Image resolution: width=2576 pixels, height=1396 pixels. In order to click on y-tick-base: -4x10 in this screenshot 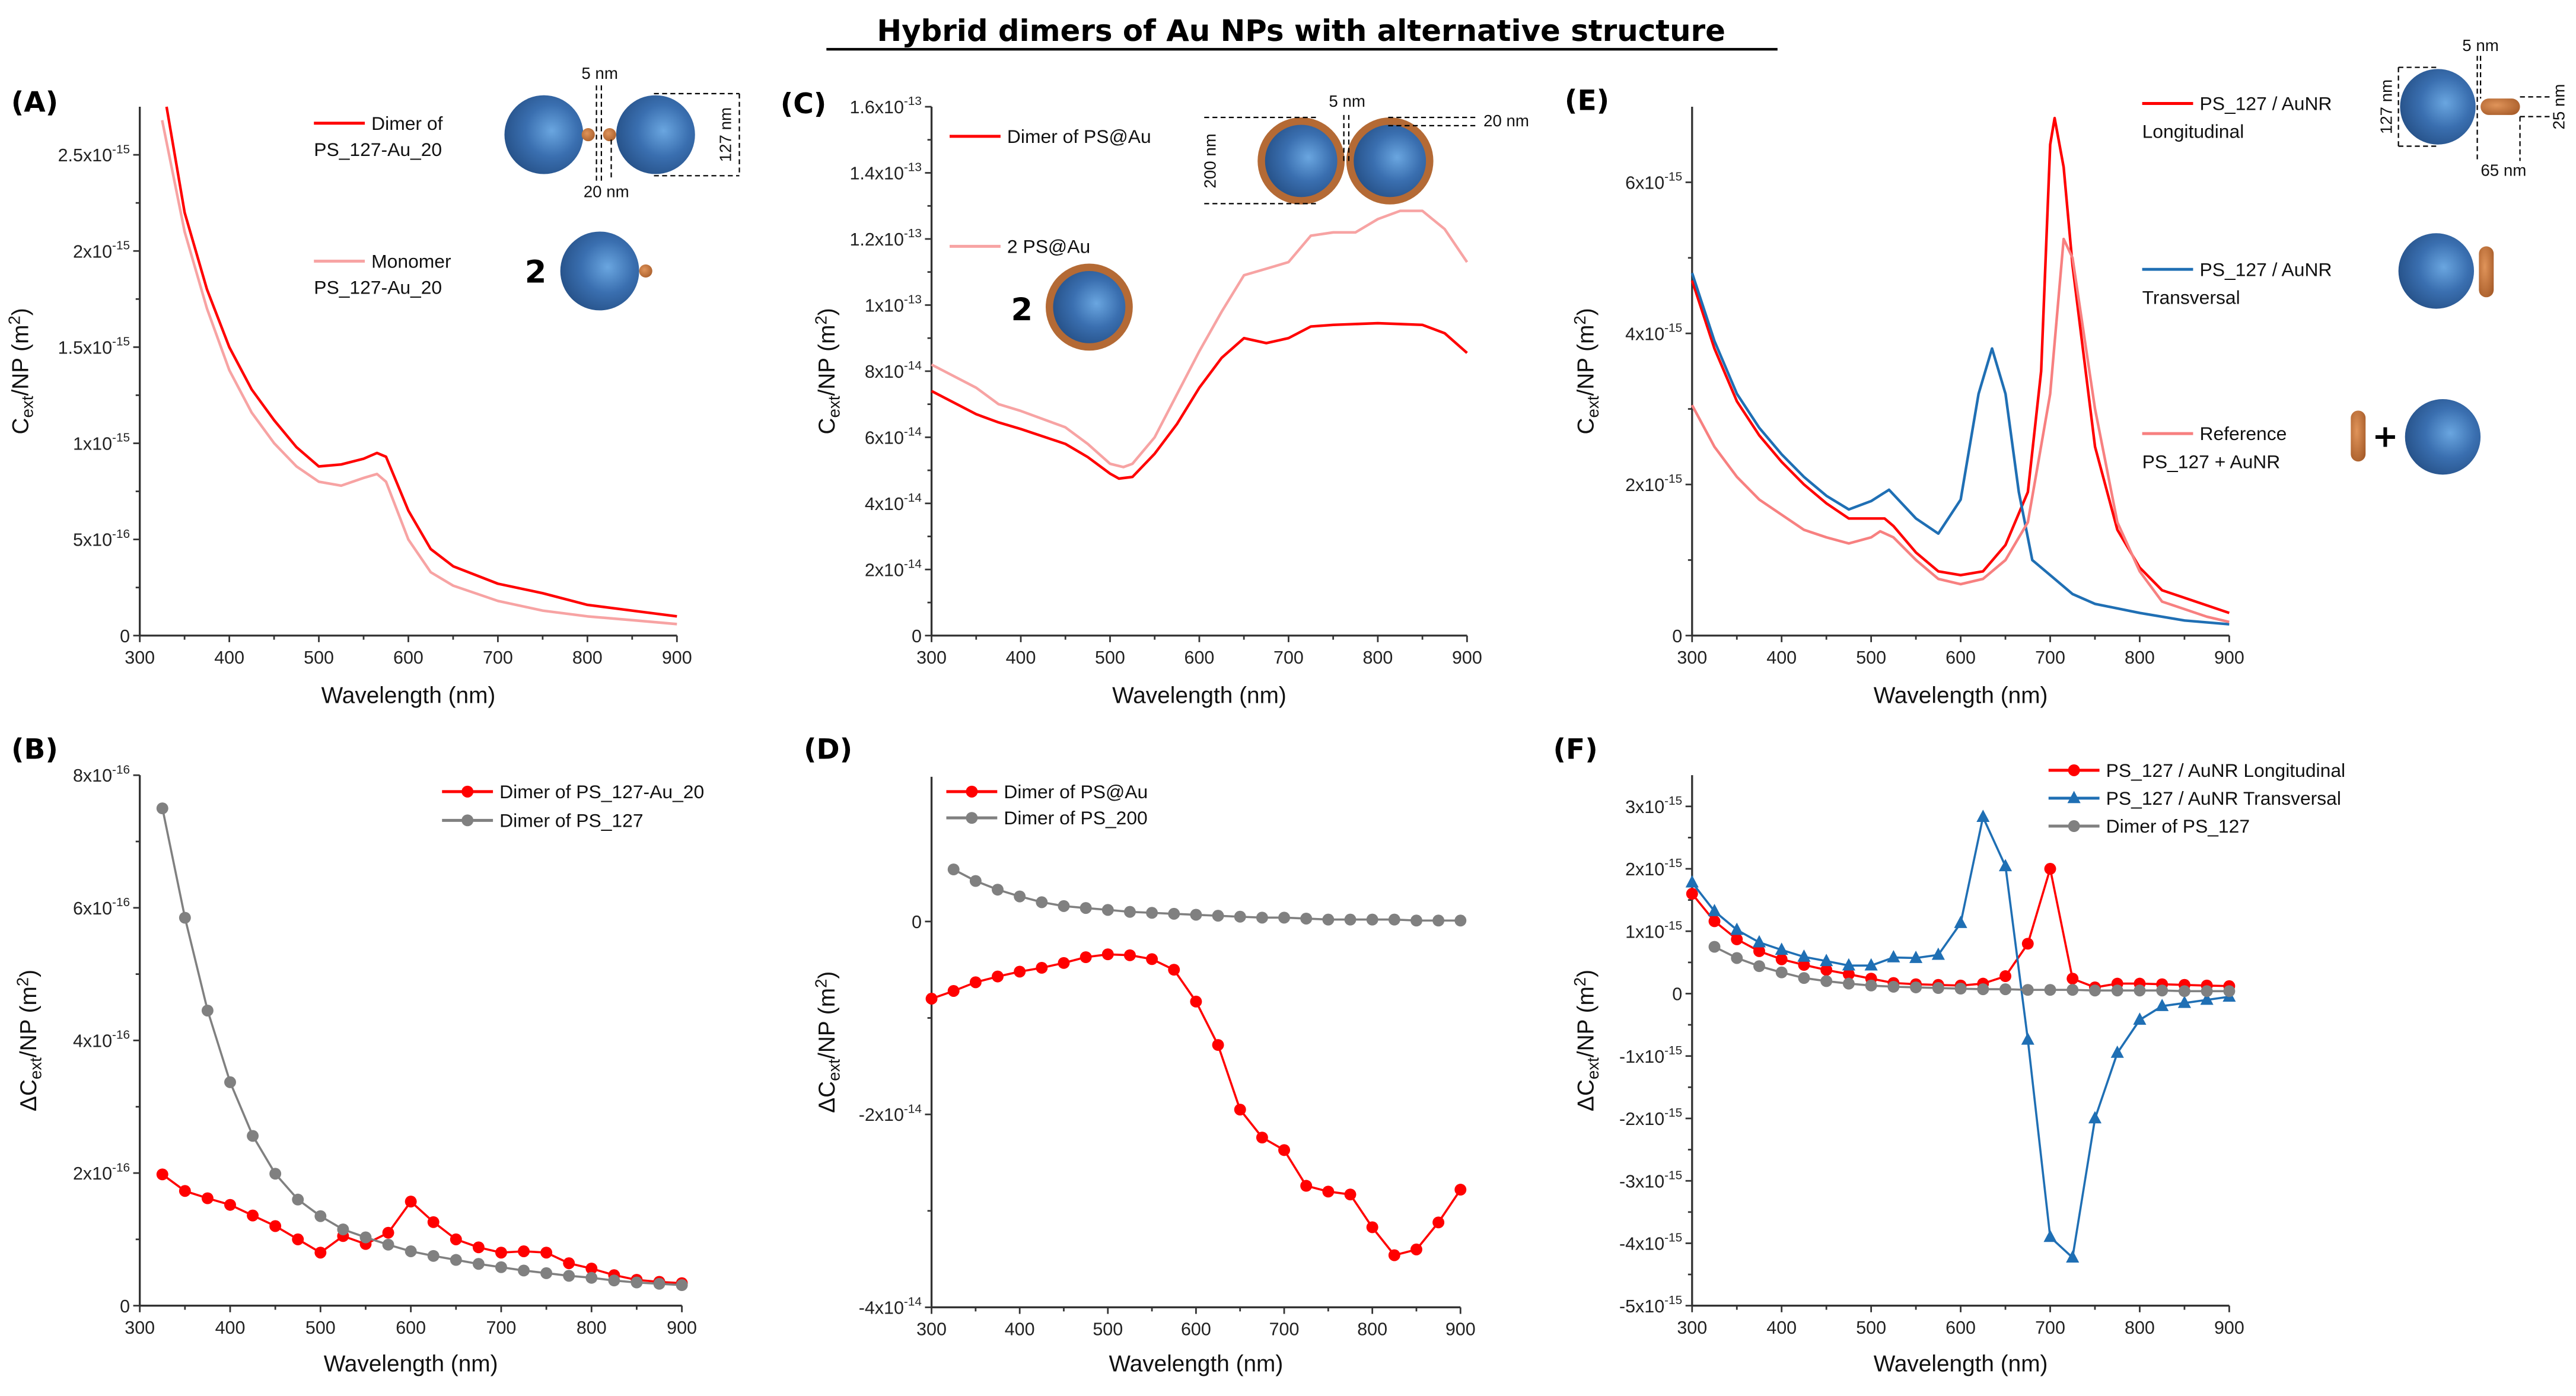, I will do `click(881, 1308)`.